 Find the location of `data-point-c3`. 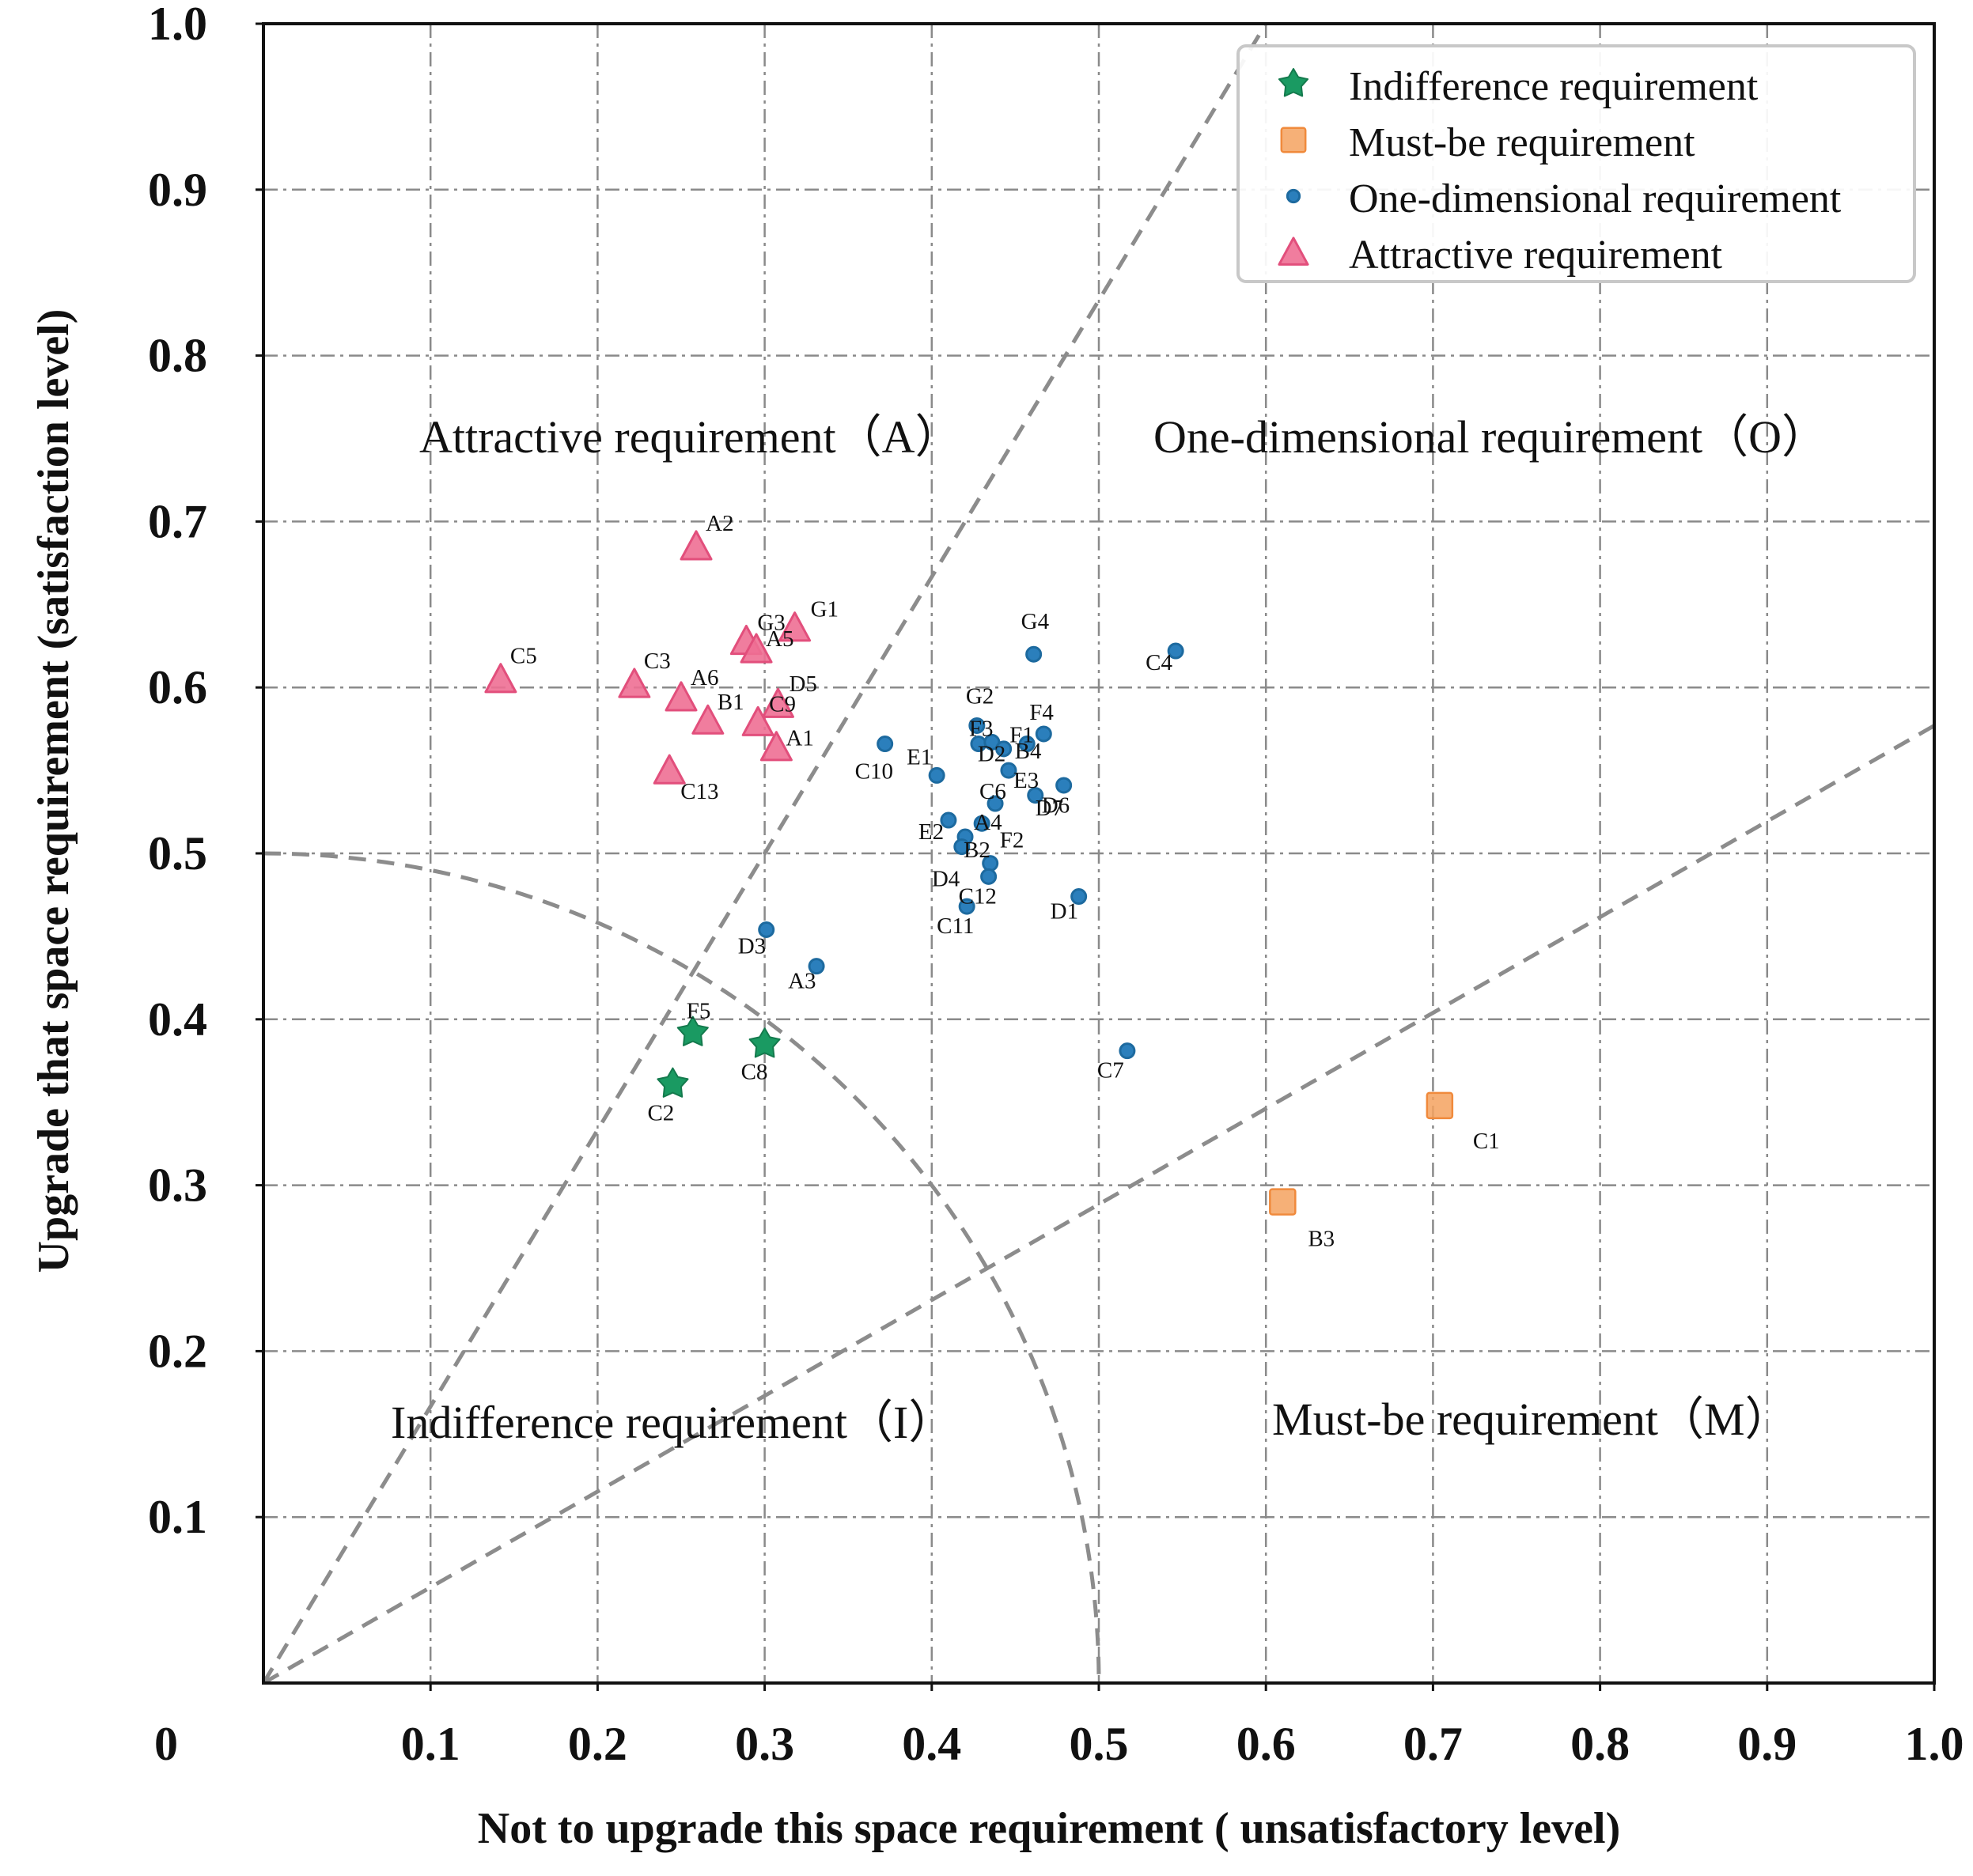

data-point-c3 is located at coordinates (634, 683).